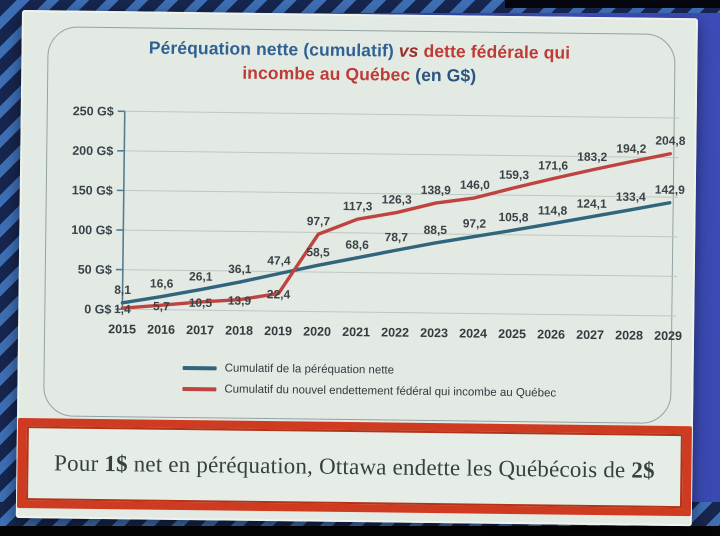 This screenshot has height=536, width=720. I want to click on title-unit: (en G$), so click(443, 75).